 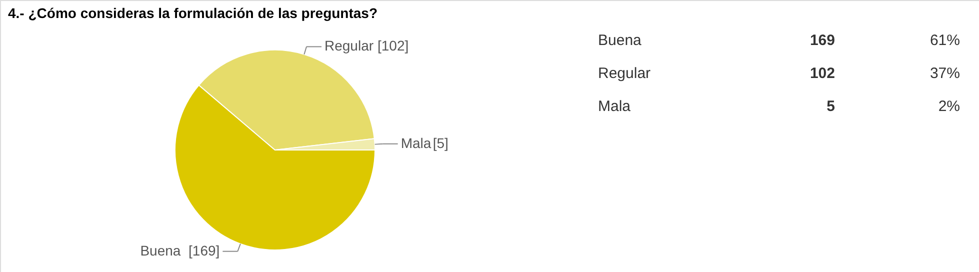 What do you see at coordinates (193, 13) in the screenshot?
I see `chart-title: 4.- ¿Cómo consideras la formulación de las preguntas?` at bounding box center [193, 13].